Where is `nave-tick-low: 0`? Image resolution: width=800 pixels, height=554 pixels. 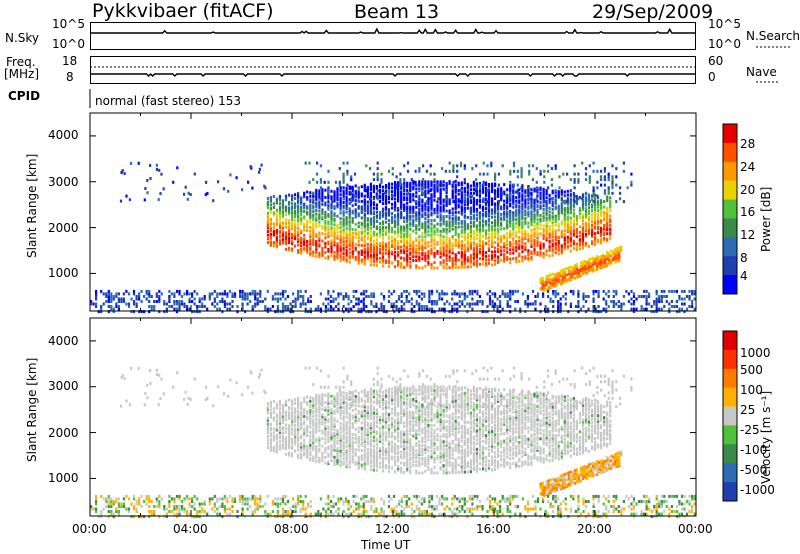 nave-tick-low: 0 is located at coordinates (712, 77).